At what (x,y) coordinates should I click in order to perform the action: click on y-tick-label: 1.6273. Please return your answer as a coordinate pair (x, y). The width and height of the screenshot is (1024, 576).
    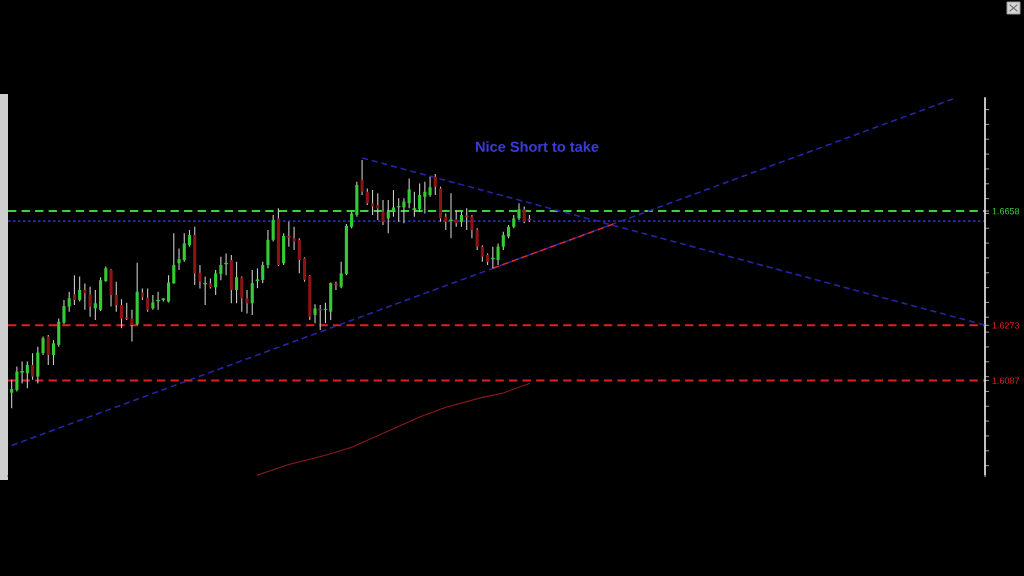
    Looking at the image, I should click on (1006, 325).